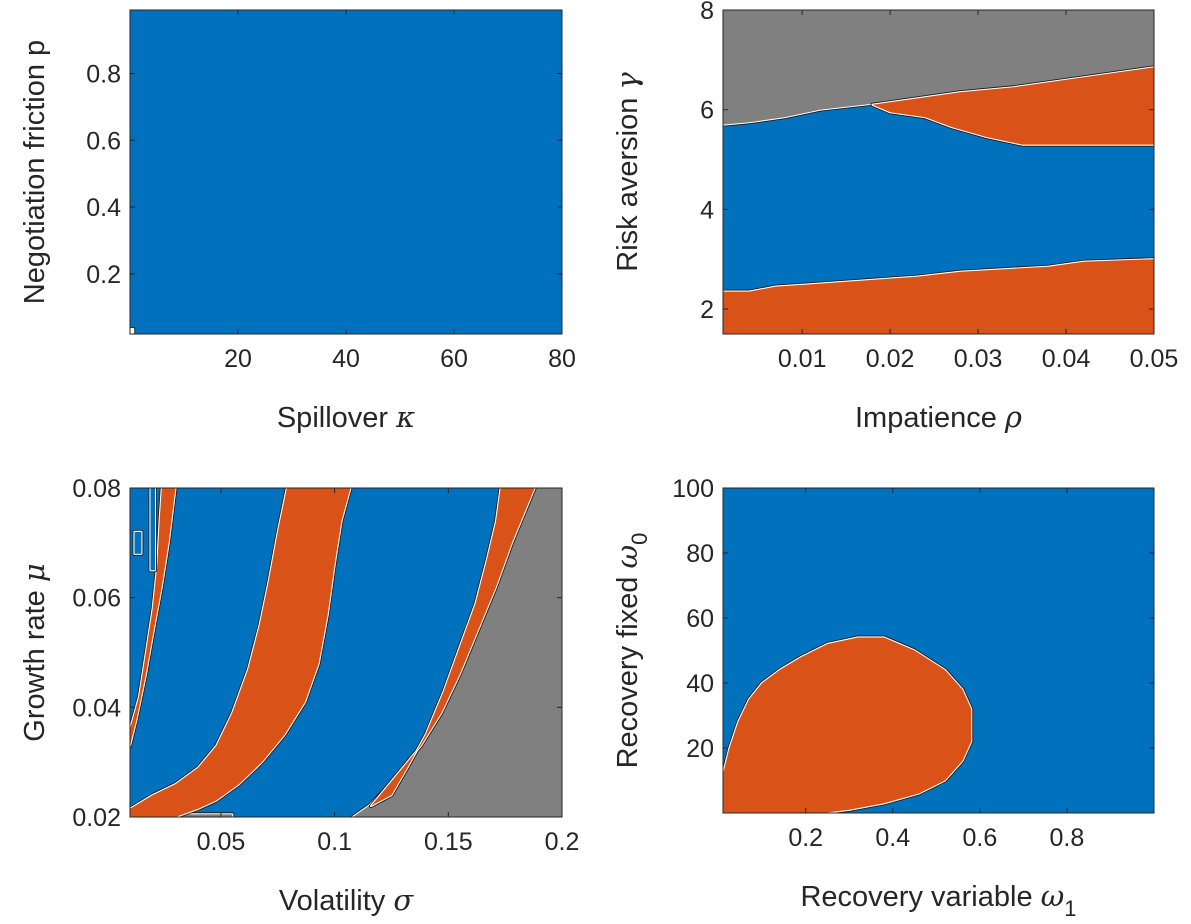 The image size is (1191, 924). I want to click on y-tick-label: 2, so click(707, 310).